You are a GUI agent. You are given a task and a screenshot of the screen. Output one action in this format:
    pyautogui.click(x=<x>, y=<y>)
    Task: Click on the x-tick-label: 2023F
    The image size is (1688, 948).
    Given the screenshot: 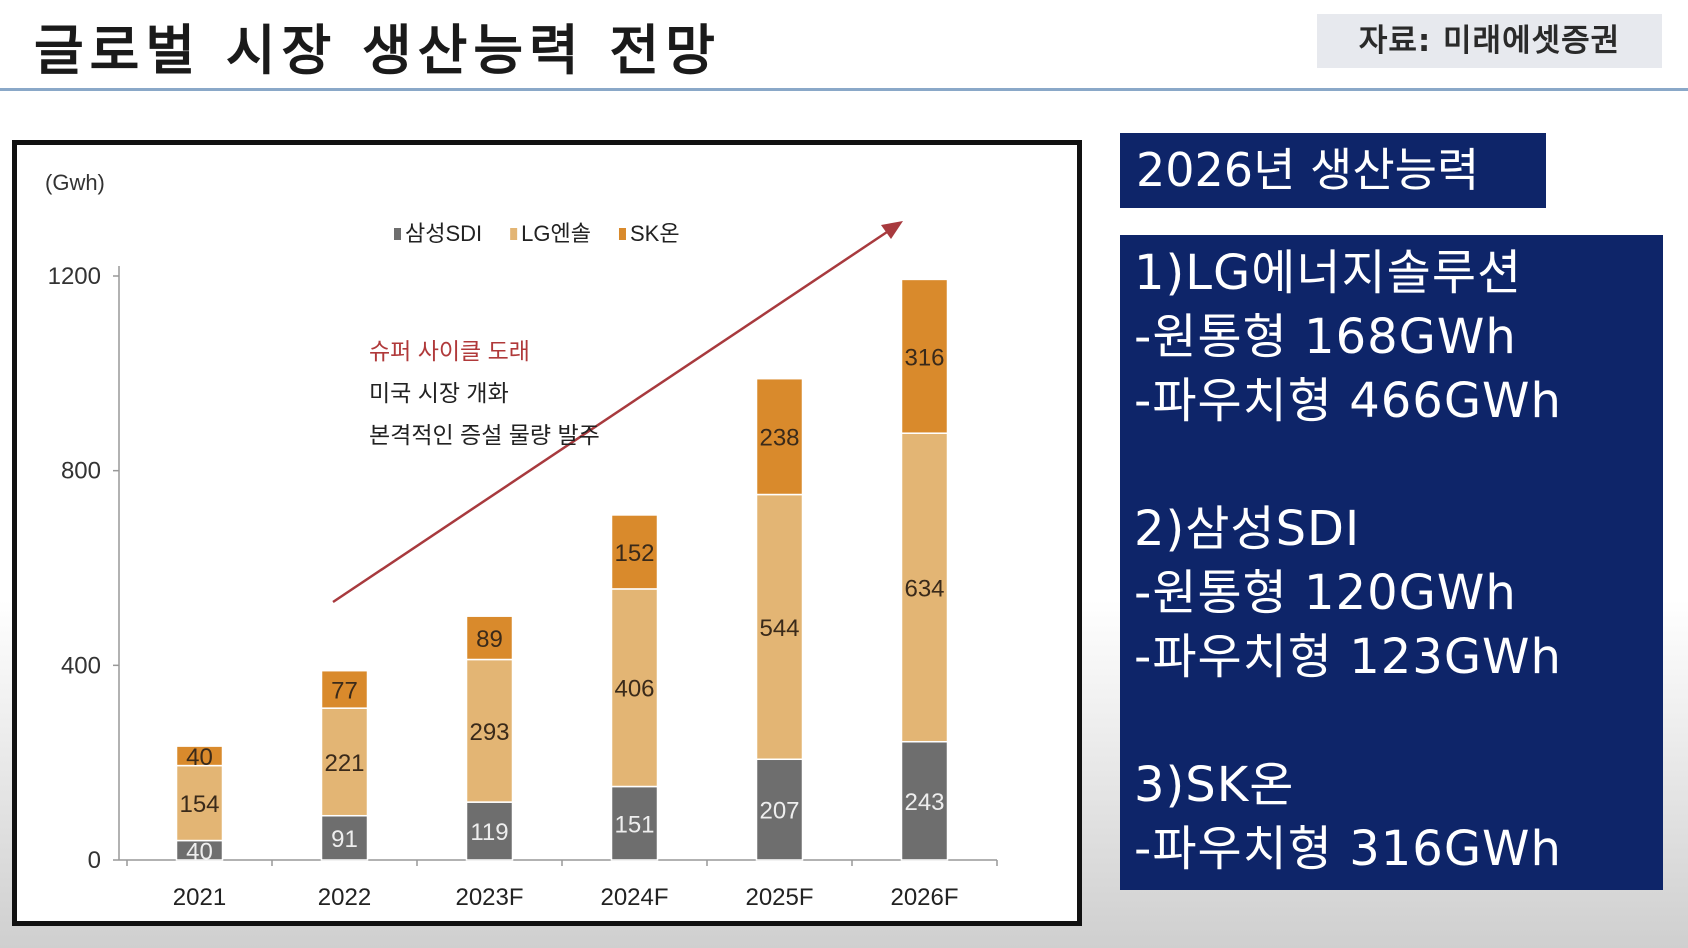 What is the action you would take?
    pyautogui.click(x=489, y=897)
    